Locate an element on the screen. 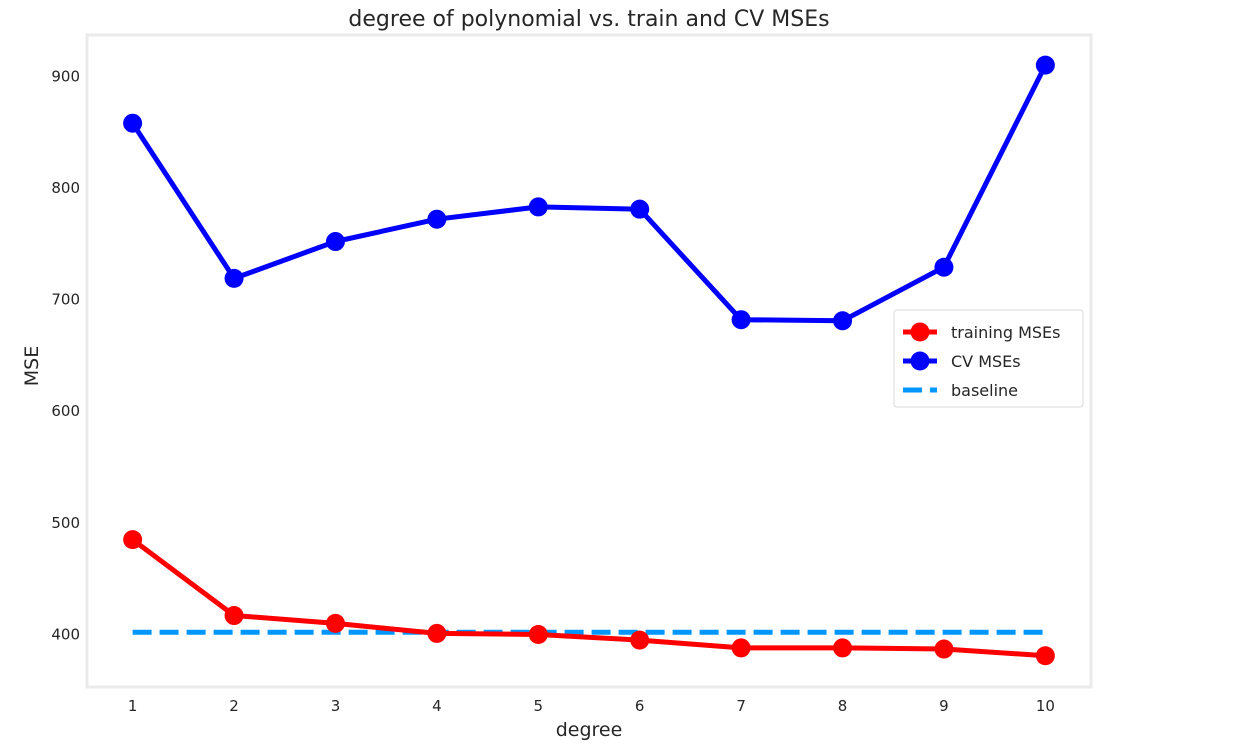 The height and width of the screenshot is (747, 1250). training-mses-line is located at coordinates (588, 598).